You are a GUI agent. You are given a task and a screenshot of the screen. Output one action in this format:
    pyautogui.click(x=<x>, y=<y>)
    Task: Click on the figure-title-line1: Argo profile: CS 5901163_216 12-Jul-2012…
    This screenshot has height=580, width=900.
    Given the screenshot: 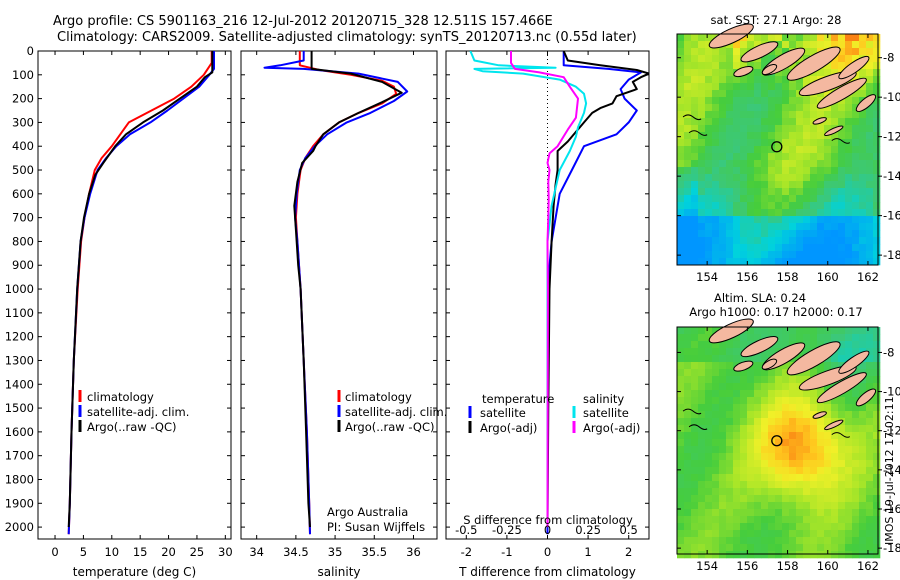 What is the action you would take?
    pyautogui.click(x=303, y=21)
    